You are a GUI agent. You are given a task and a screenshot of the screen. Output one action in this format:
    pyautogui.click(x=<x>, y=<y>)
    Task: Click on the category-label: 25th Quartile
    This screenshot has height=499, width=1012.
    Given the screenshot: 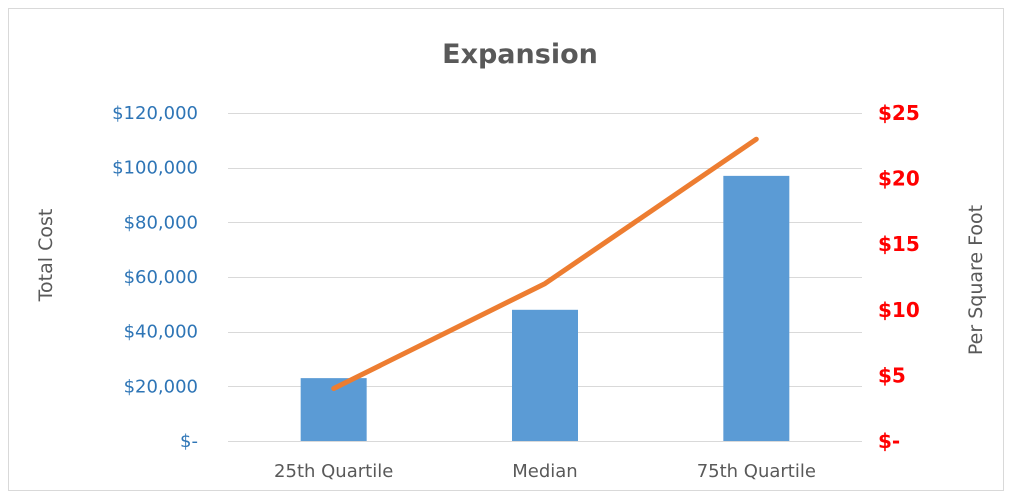 What is the action you would take?
    pyautogui.click(x=333, y=471)
    